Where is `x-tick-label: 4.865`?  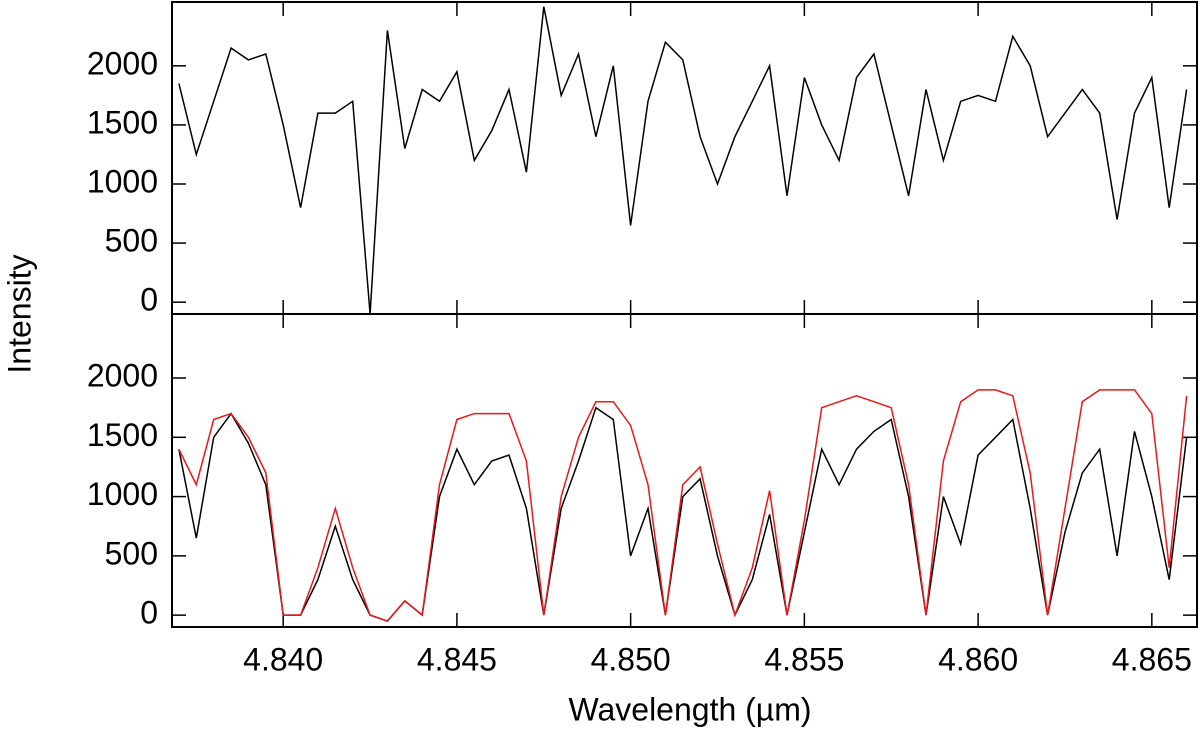
x-tick-label: 4.865 is located at coordinates (1152, 659).